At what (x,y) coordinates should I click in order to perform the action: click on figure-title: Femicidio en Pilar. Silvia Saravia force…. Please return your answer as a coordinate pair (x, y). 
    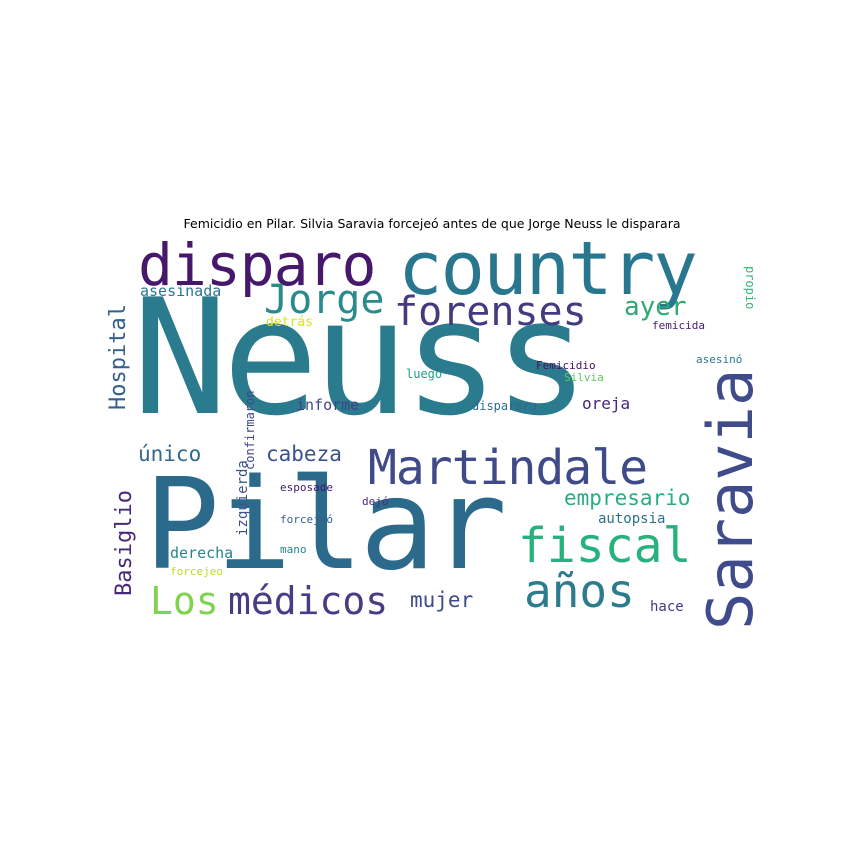
    Looking at the image, I should click on (432, 223).